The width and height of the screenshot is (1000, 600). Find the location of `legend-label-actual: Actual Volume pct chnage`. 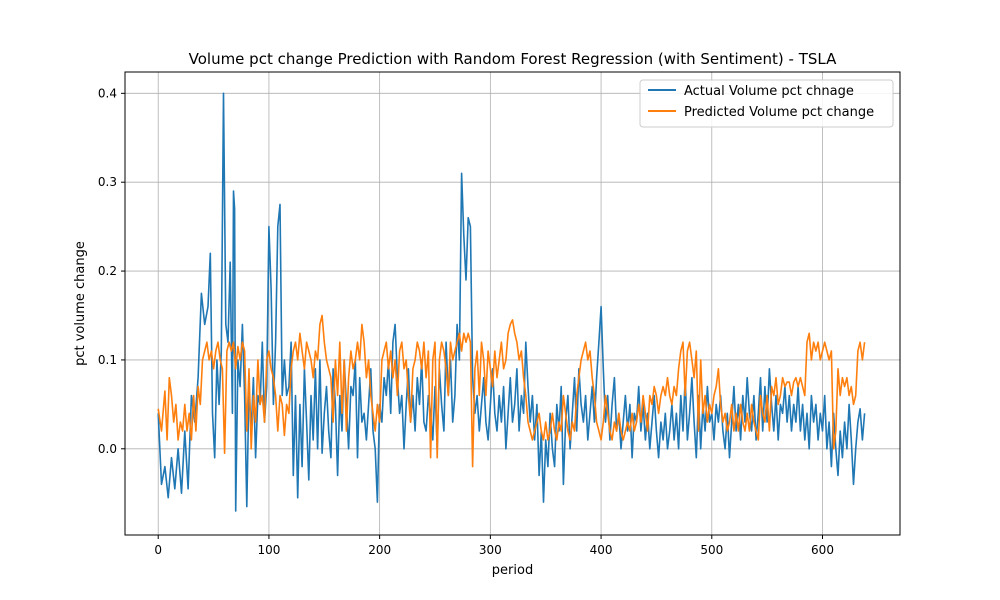

legend-label-actual: Actual Volume pct chnage is located at coordinates (769, 91).